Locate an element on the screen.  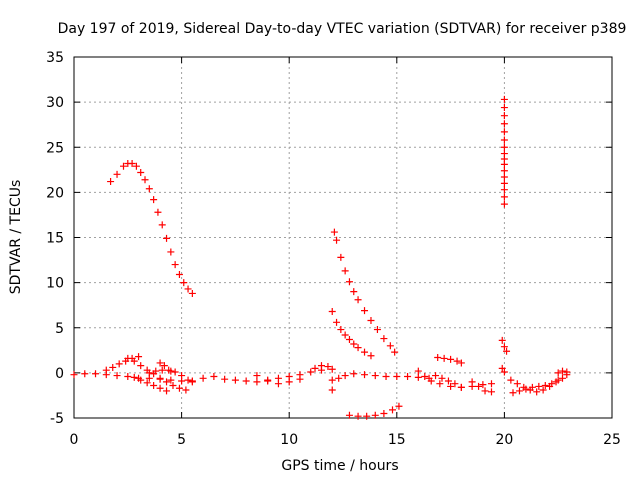
x-tick-label: 5 is located at coordinates (181, 440).